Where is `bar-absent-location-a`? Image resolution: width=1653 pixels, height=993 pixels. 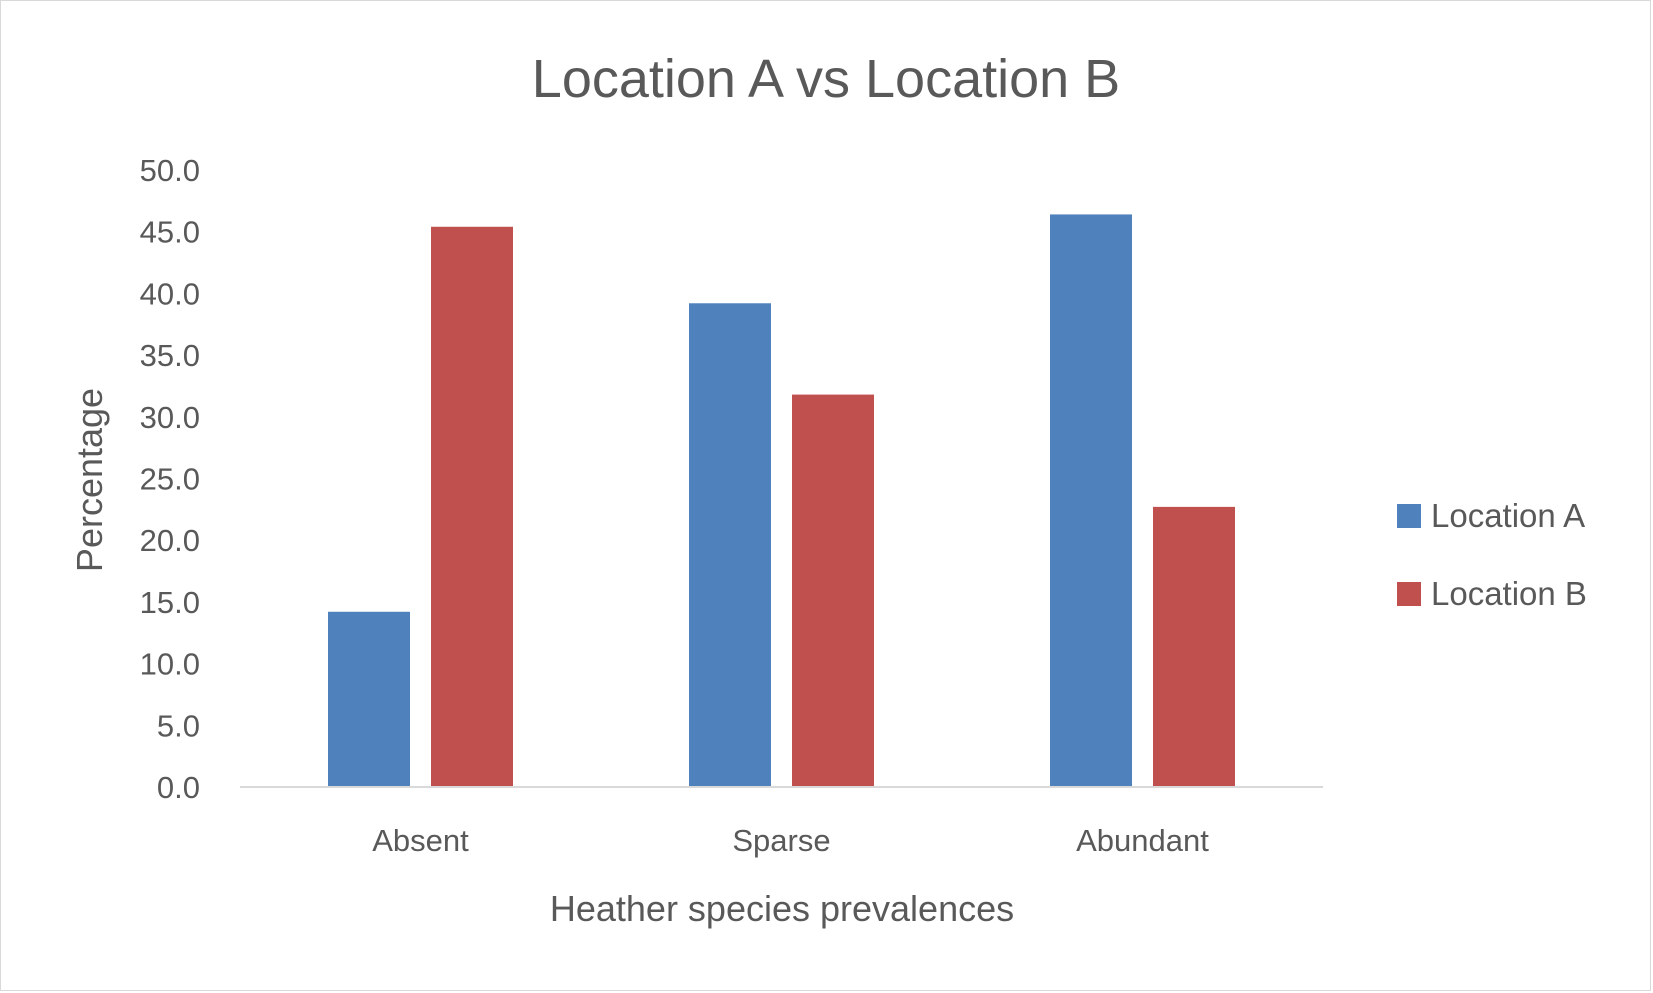 bar-absent-location-a is located at coordinates (369, 699).